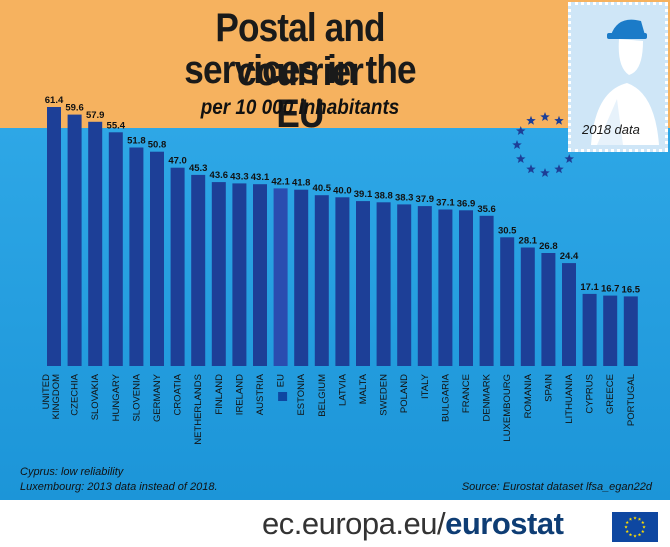 The image size is (670, 547). Describe the element at coordinates (136, 397) in the screenshot. I see `category-label: SLOVENIA` at that location.